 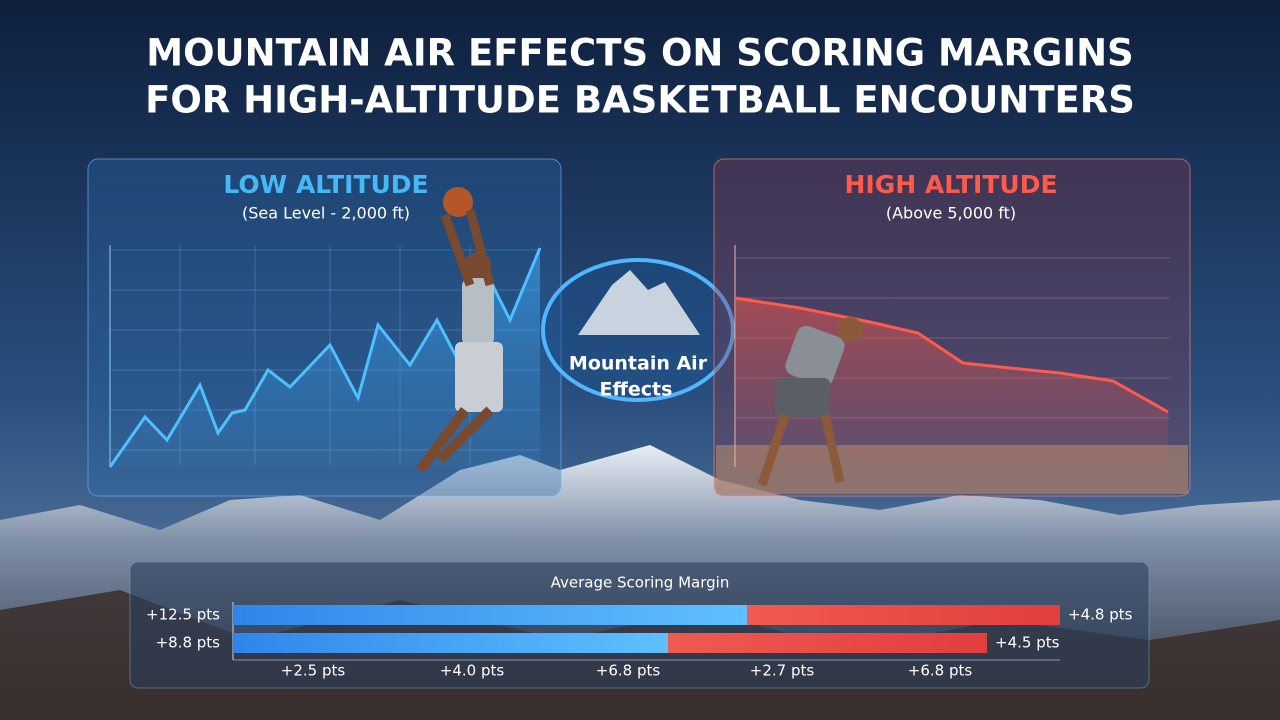 What do you see at coordinates (326, 213) in the screenshot?
I see `low-subtitle: (Sea Level - 2,000 ft)` at bounding box center [326, 213].